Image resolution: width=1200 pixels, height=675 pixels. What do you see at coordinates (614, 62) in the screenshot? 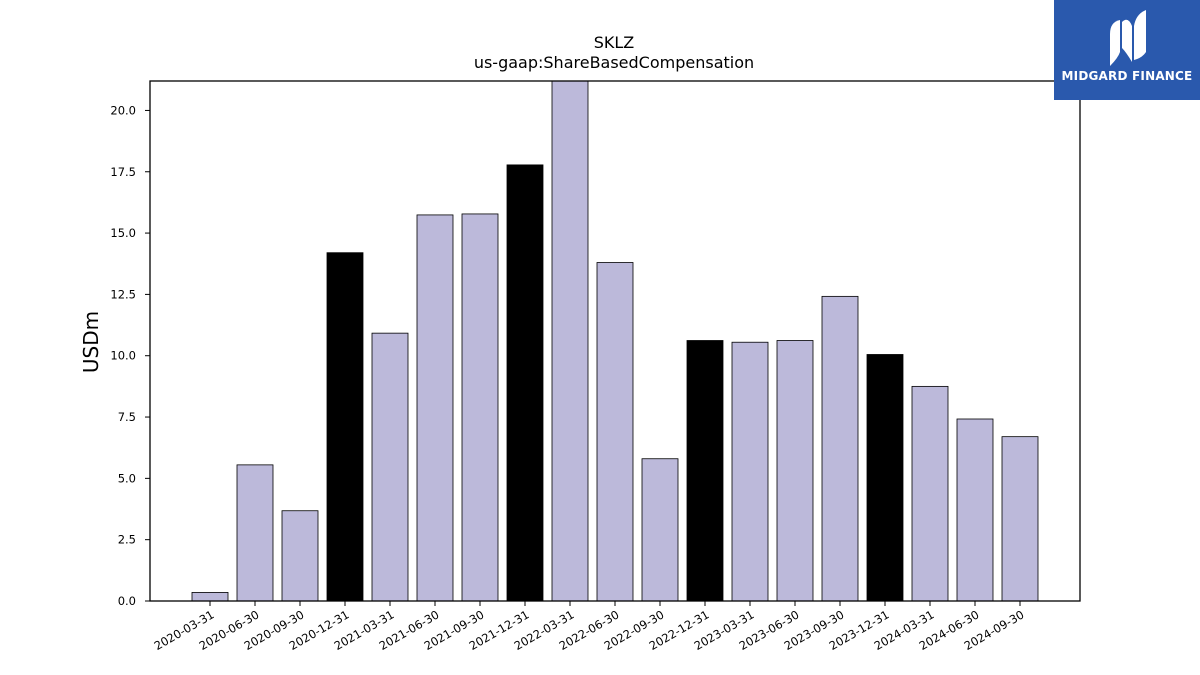
I see `chart-subtitle: us-gaap:ShareBasedCompensation` at bounding box center [614, 62].